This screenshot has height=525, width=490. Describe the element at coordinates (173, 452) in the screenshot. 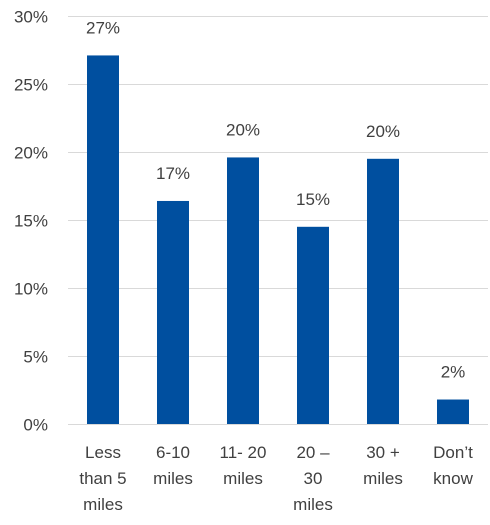

I see `category-label-line: 6-10` at that location.